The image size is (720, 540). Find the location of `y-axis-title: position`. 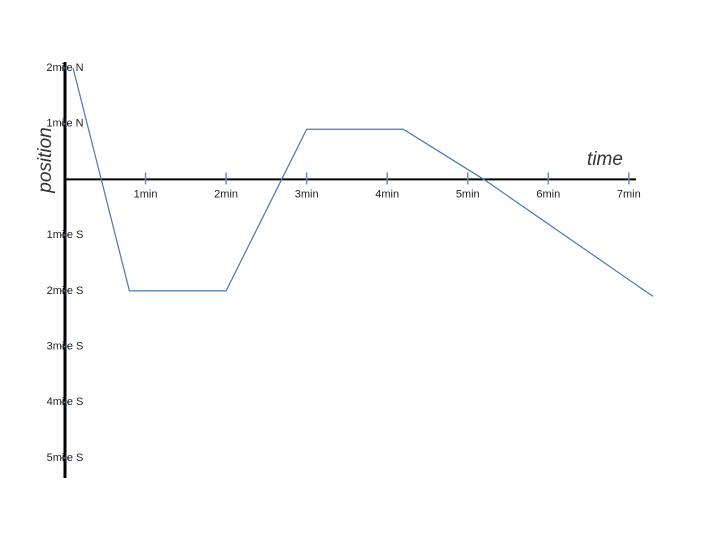

y-axis-title: position is located at coordinates (45, 160).